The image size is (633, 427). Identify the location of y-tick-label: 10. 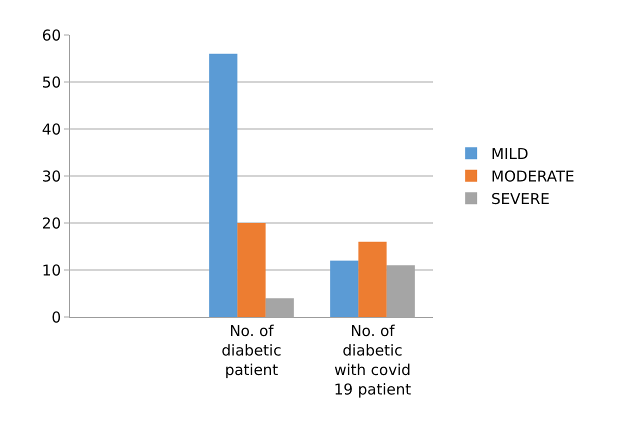
(51, 270).